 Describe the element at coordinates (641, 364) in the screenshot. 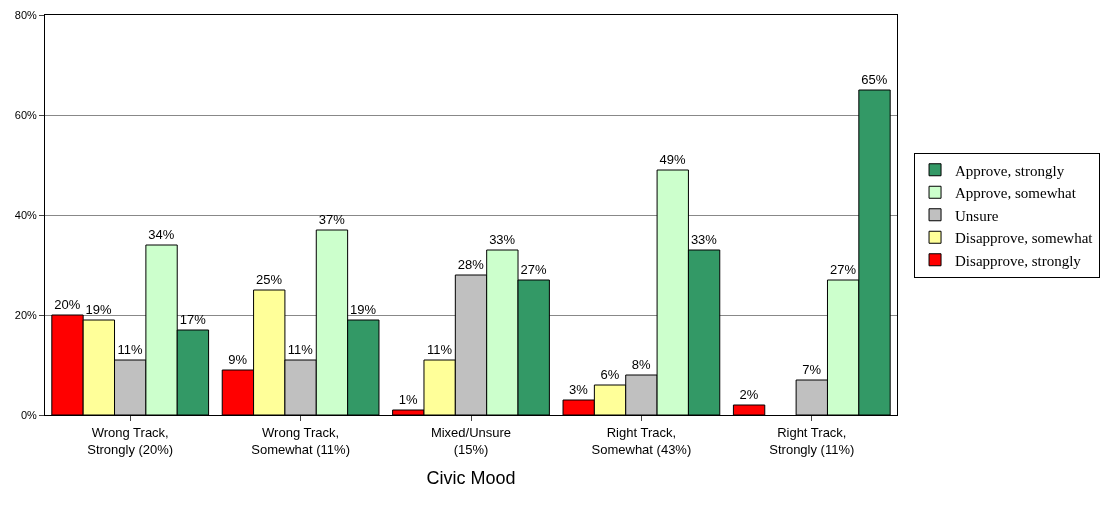

I see `data-label: 8%` at that location.